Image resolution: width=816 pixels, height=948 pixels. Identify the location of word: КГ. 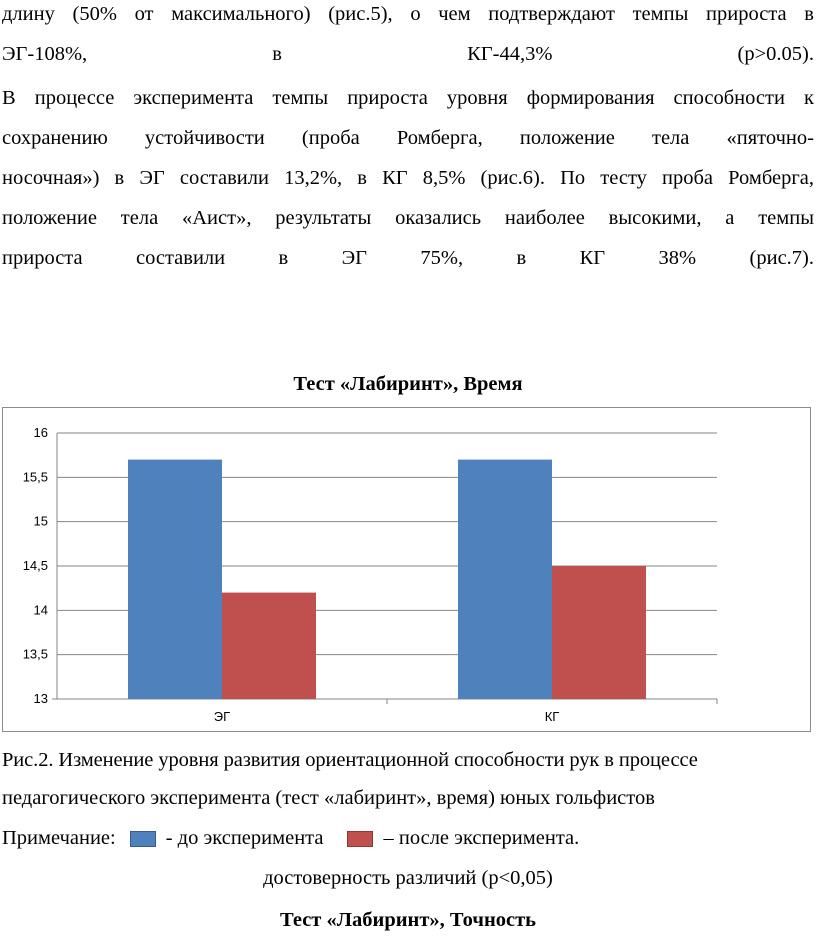
(395, 178).